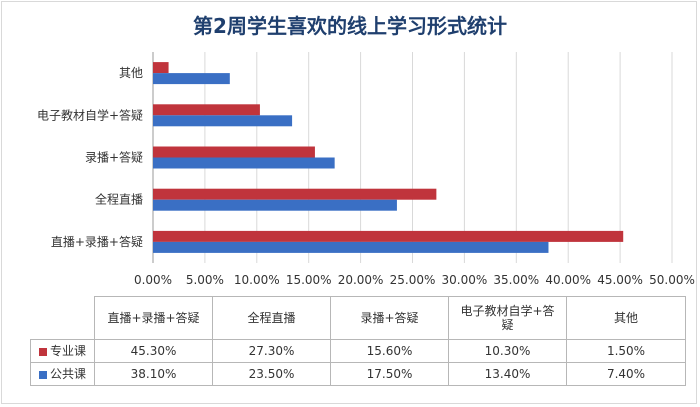  I want to click on x-tick-label: 45.00%, so click(620, 280).